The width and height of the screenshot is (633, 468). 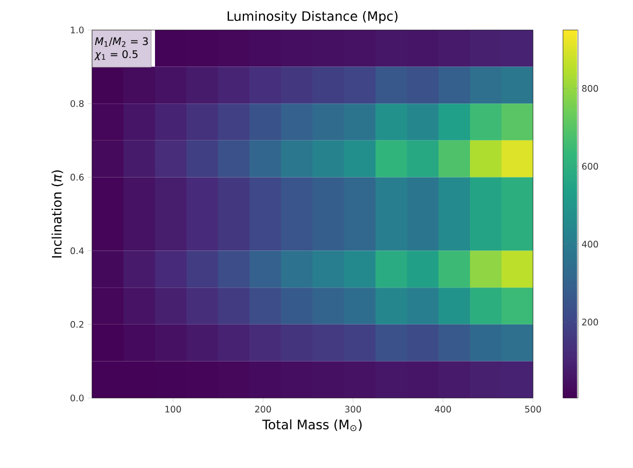 What do you see at coordinates (312, 425) in the screenshot?
I see `x-axis-title: Total Mass (M$_{⊙}$)` at bounding box center [312, 425].